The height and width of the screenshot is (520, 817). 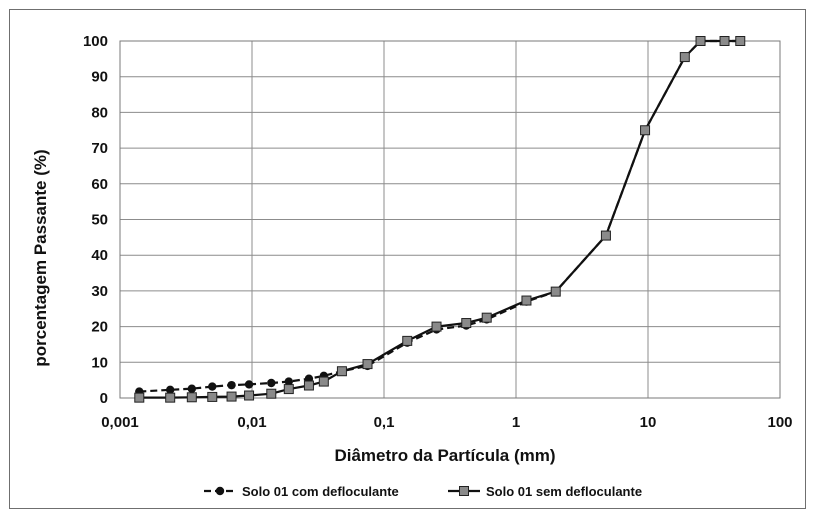 What do you see at coordinates (99, 77) in the screenshot?
I see `y-tick-label: 90` at bounding box center [99, 77].